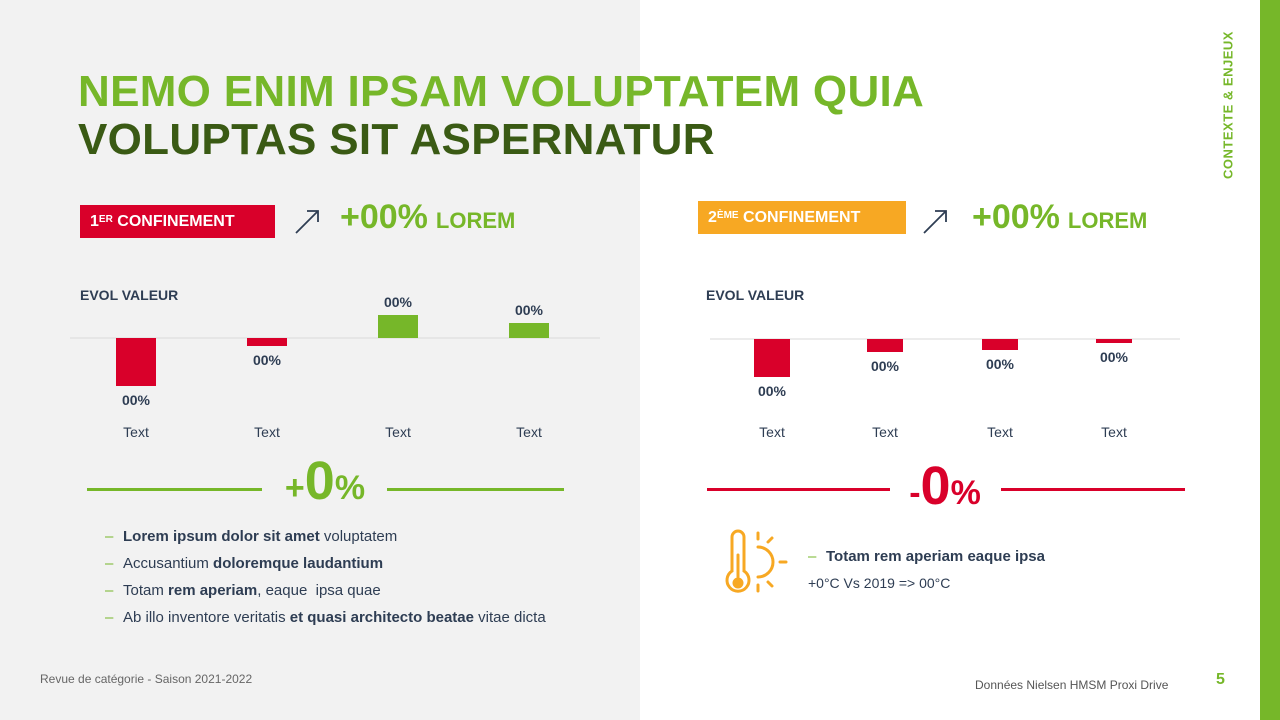 This screenshot has width=1280, height=720. I want to click on temperature-comparison: +0°C Vs 2019 => 00°C, so click(879, 583).